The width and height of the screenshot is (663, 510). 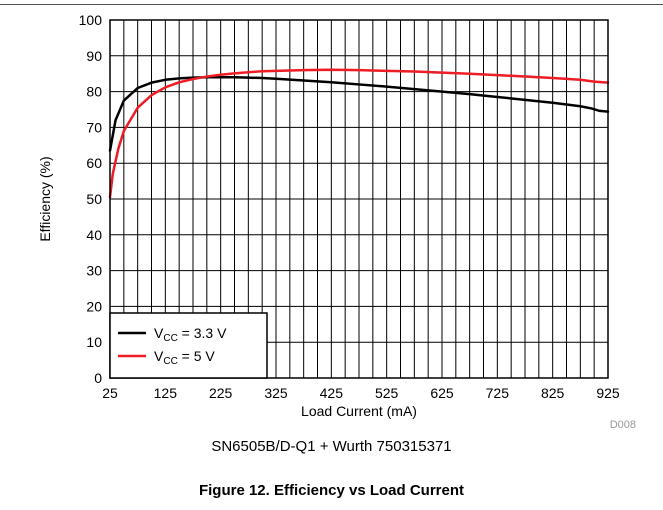 I want to click on legend-label-vcc-3-3: VCC = 3.3 V, so click(x=190, y=334).